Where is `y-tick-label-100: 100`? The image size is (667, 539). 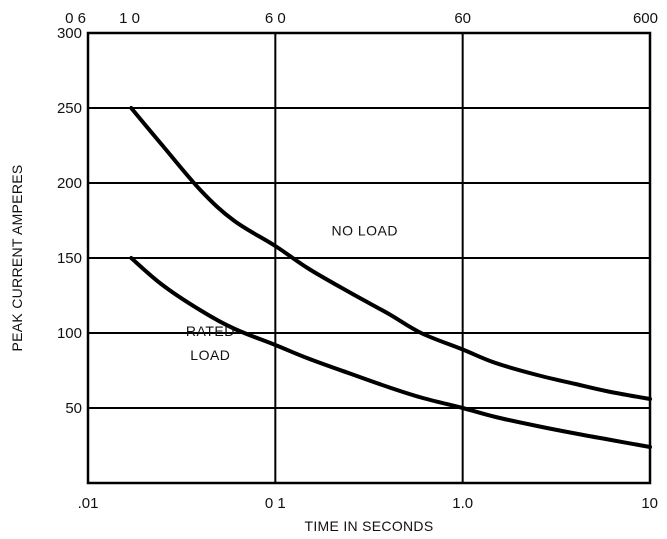 y-tick-label-100: 100 is located at coordinates (69, 333).